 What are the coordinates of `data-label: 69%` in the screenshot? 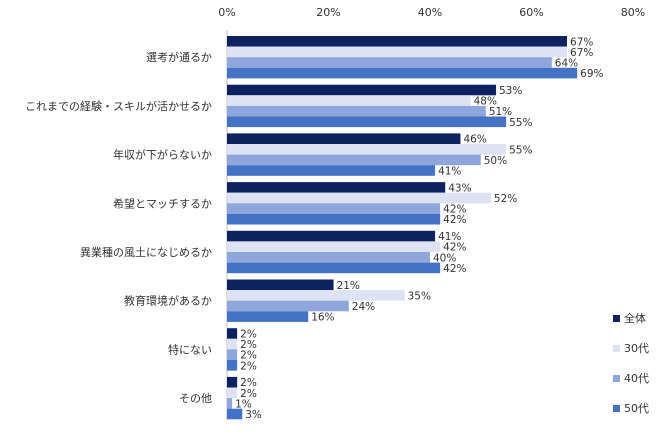 It's located at (591, 74).